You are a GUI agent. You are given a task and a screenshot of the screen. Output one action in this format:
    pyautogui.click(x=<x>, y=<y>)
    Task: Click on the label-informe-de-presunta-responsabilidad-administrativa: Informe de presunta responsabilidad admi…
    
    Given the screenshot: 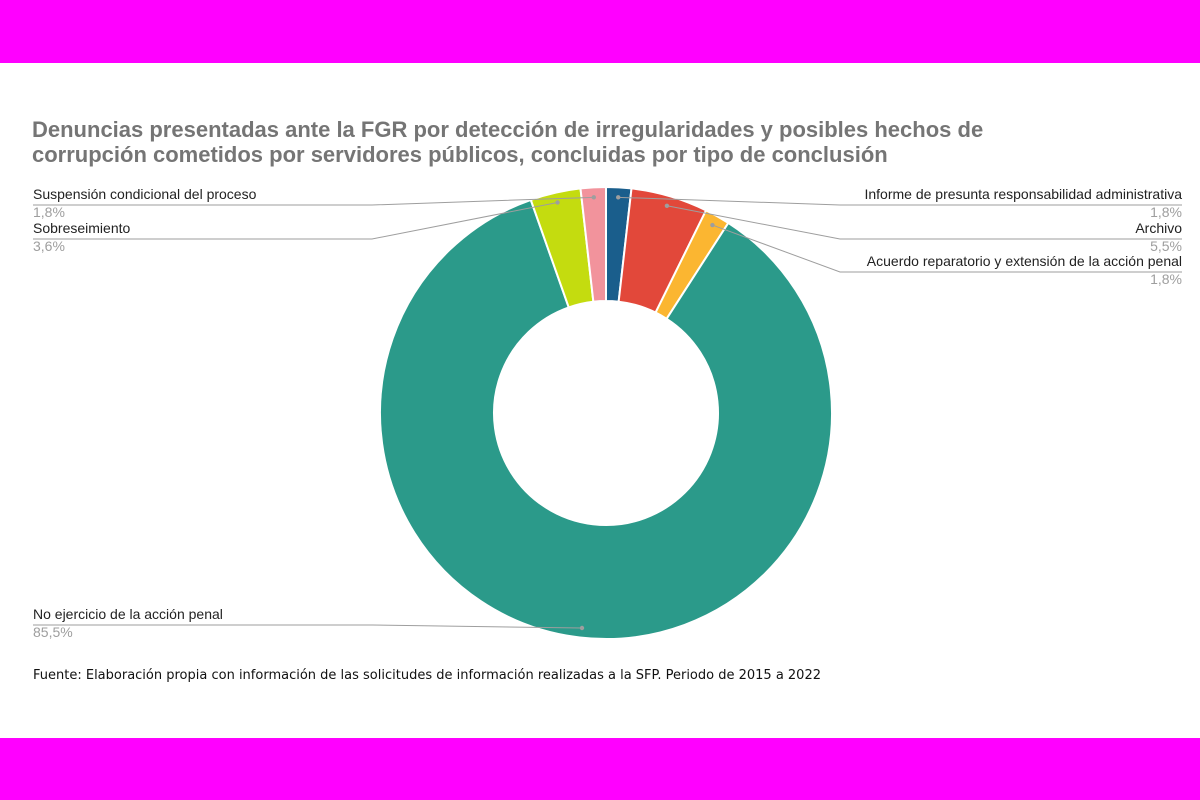 What is the action you would take?
    pyautogui.click(x=1023, y=194)
    